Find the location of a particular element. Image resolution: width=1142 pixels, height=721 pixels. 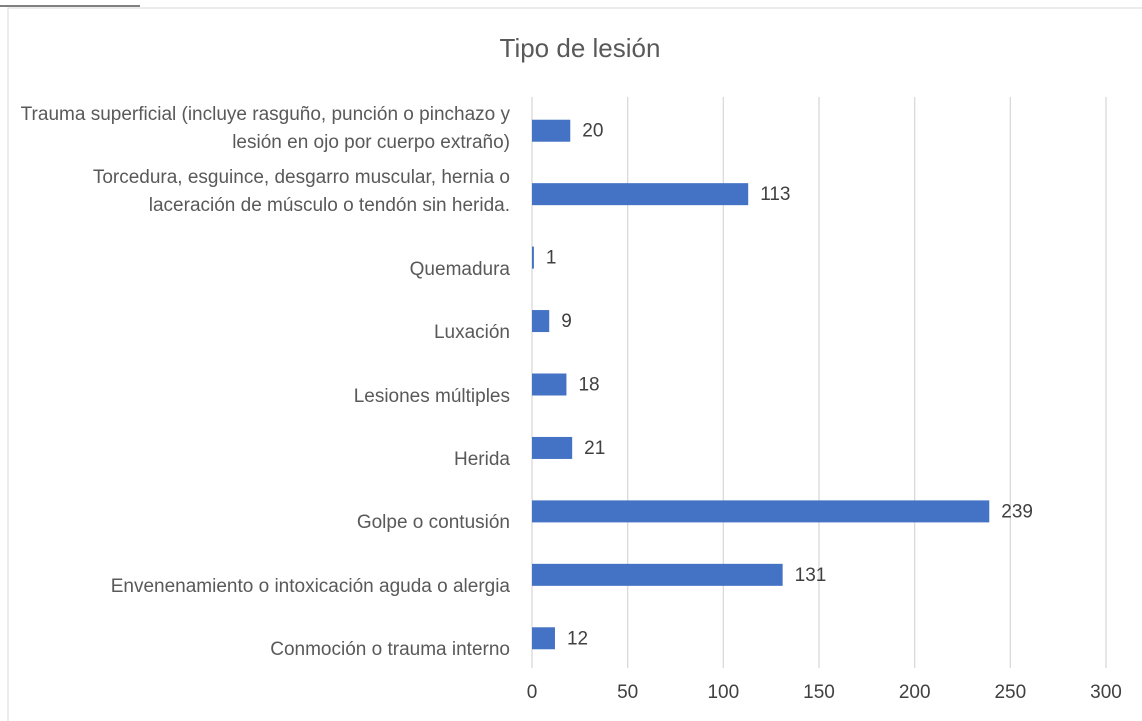

y-tick-label: Herida is located at coordinates (482, 459).